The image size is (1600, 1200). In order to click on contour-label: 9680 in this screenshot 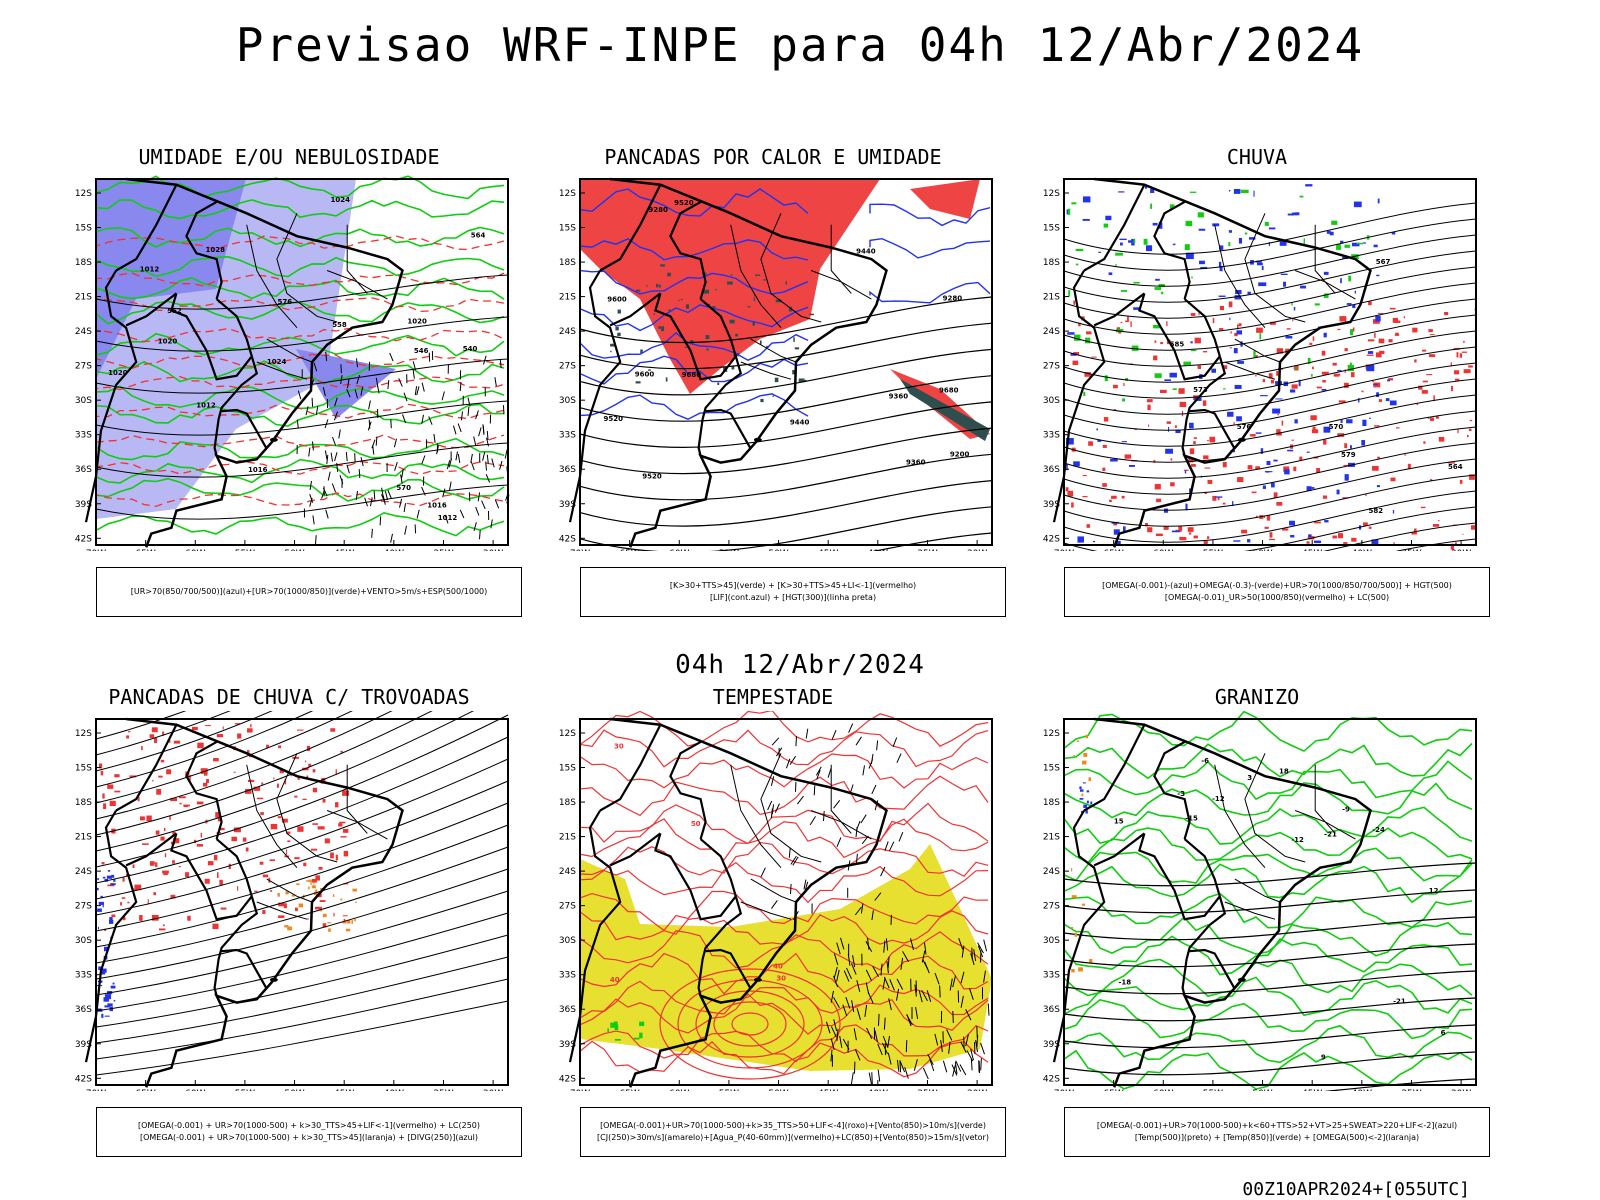, I will do `click(692, 375)`.